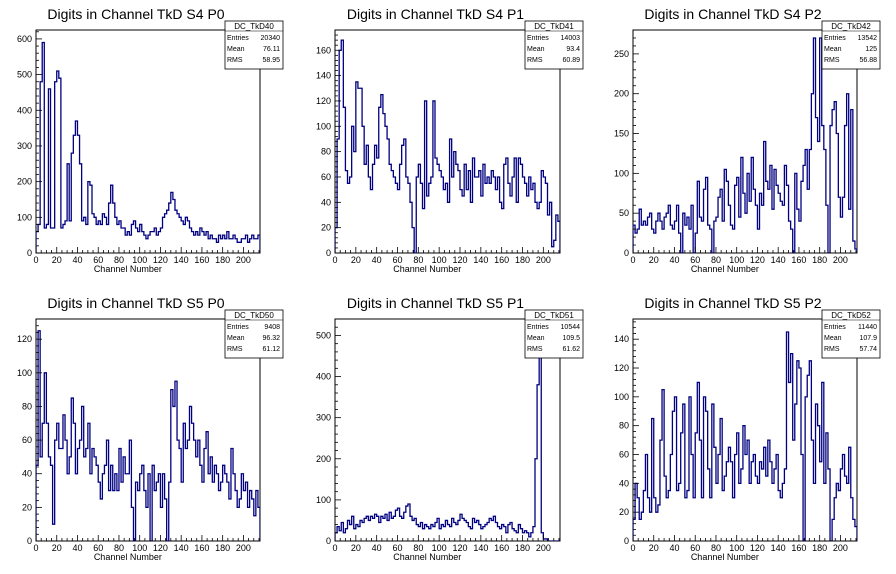 The height and width of the screenshot is (574, 896). Describe the element at coordinates (135, 303) in the screenshot. I see `chart-title: Digits in Channel TkD S5 P0` at that location.